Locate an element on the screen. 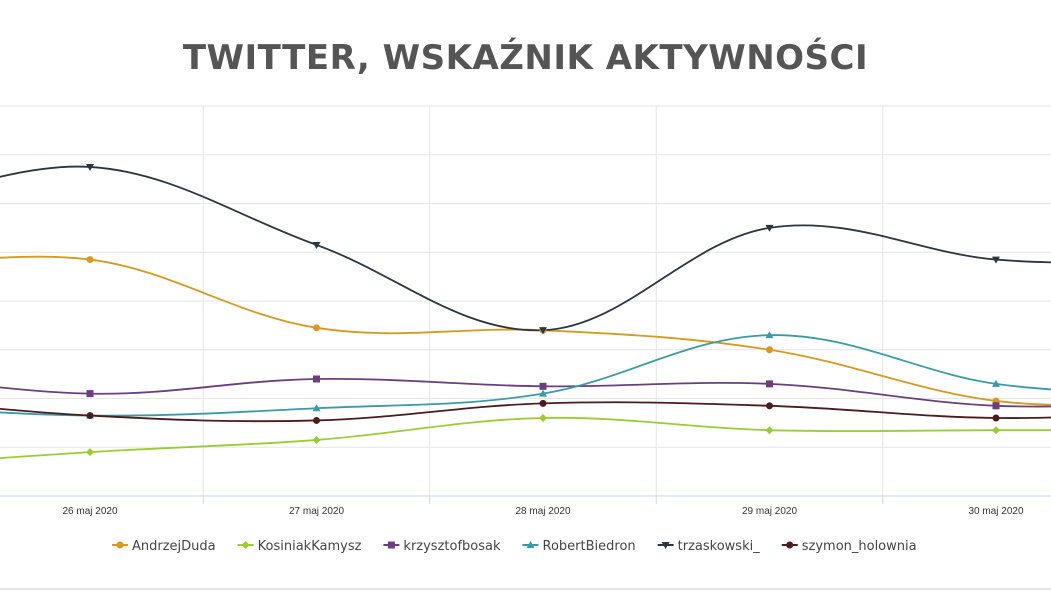 The width and height of the screenshot is (1051, 592). legend-label: RobertBiedron is located at coordinates (589, 546).